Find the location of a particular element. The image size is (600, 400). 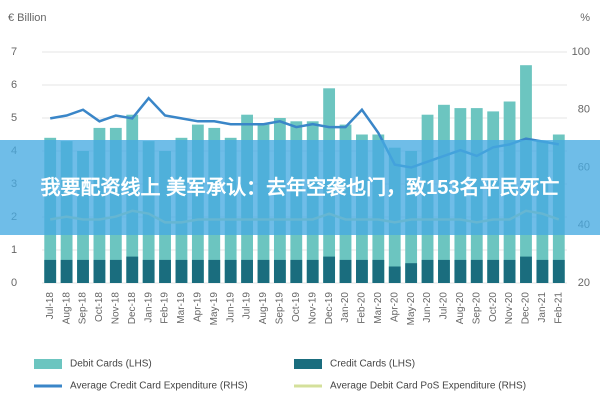

x-tick-label: Mar-19 is located at coordinates (181, 308).